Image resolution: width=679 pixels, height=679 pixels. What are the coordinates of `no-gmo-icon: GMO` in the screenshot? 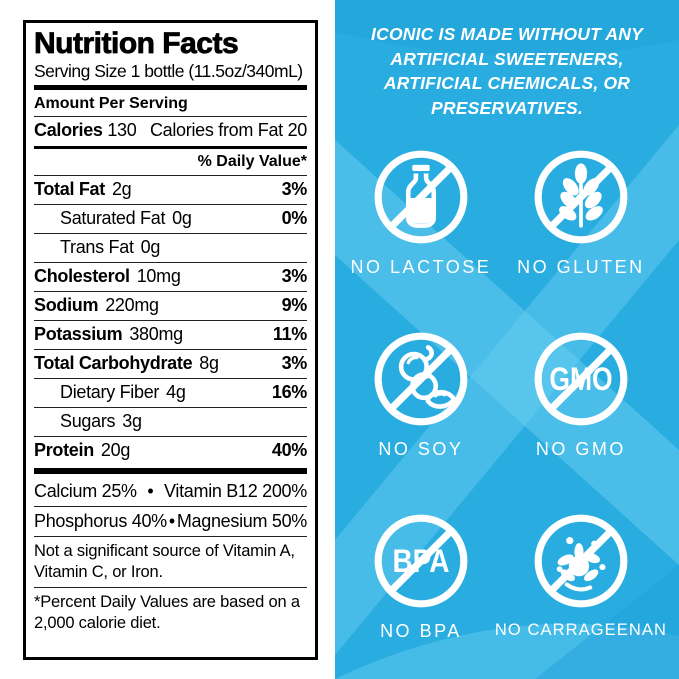 It's located at (581, 379).